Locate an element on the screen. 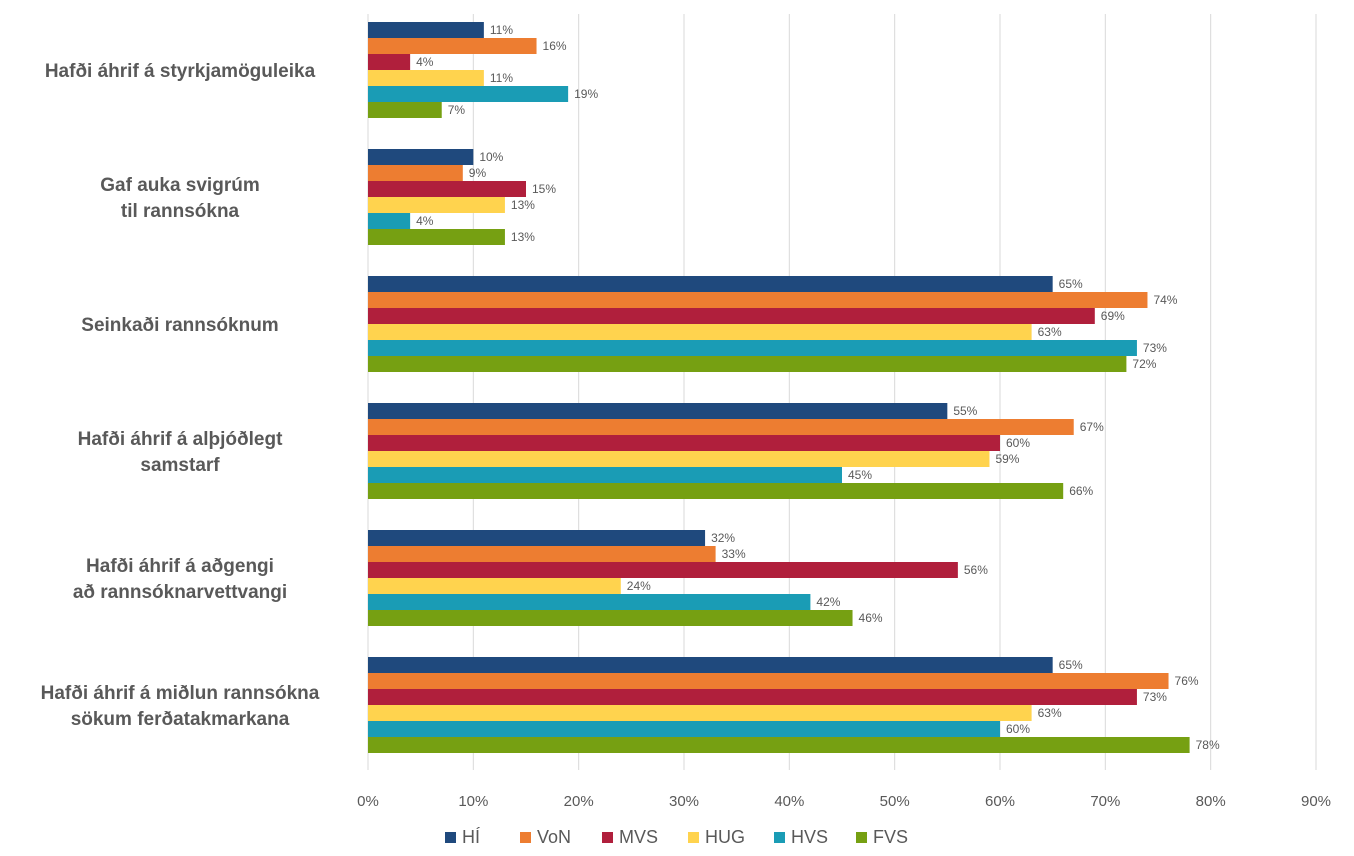  x-tick-label: 90% is located at coordinates (1316, 801).